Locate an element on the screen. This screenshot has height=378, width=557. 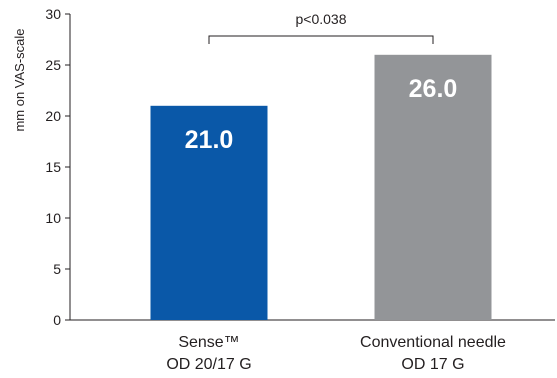
y-tick-label: 30 is located at coordinates (53, 14).